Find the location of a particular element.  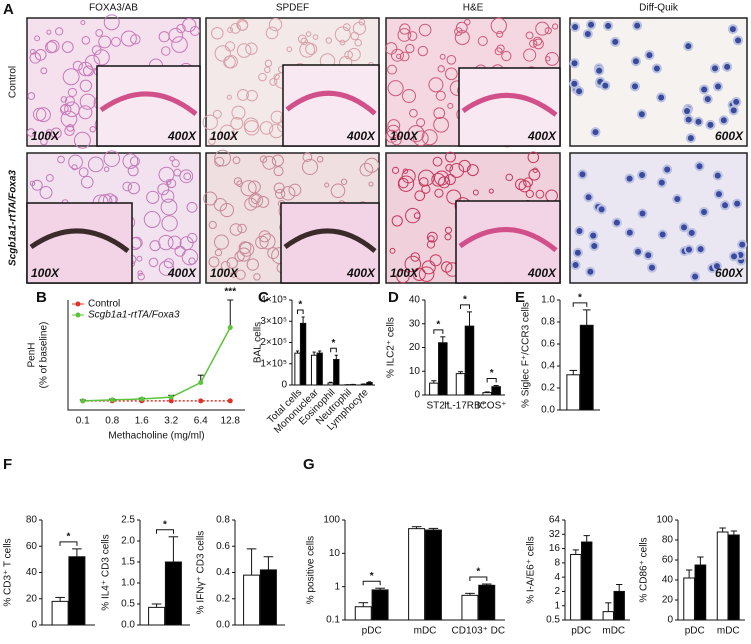

panel-label: D is located at coordinates (393, 297).